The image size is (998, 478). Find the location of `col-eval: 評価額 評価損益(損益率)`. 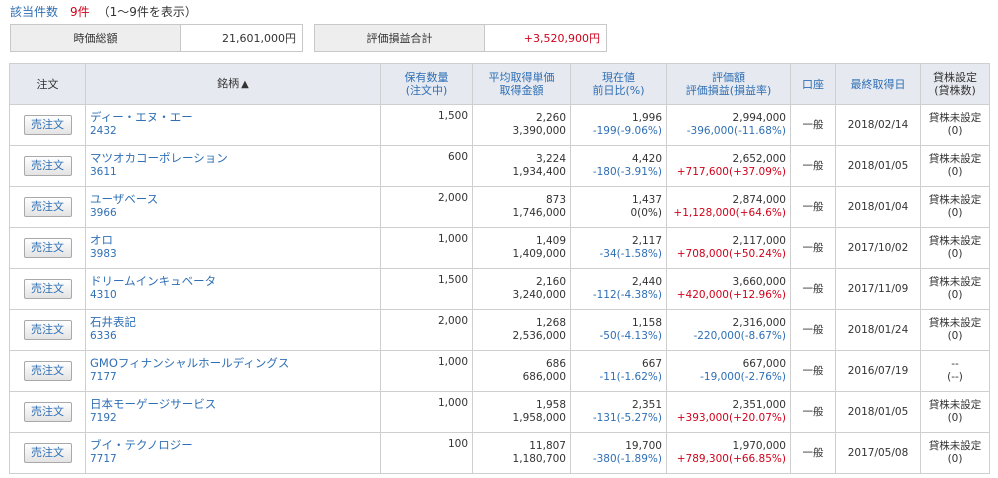

col-eval: 評価額 評価損益(損益率) is located at coordinates (728, 84).